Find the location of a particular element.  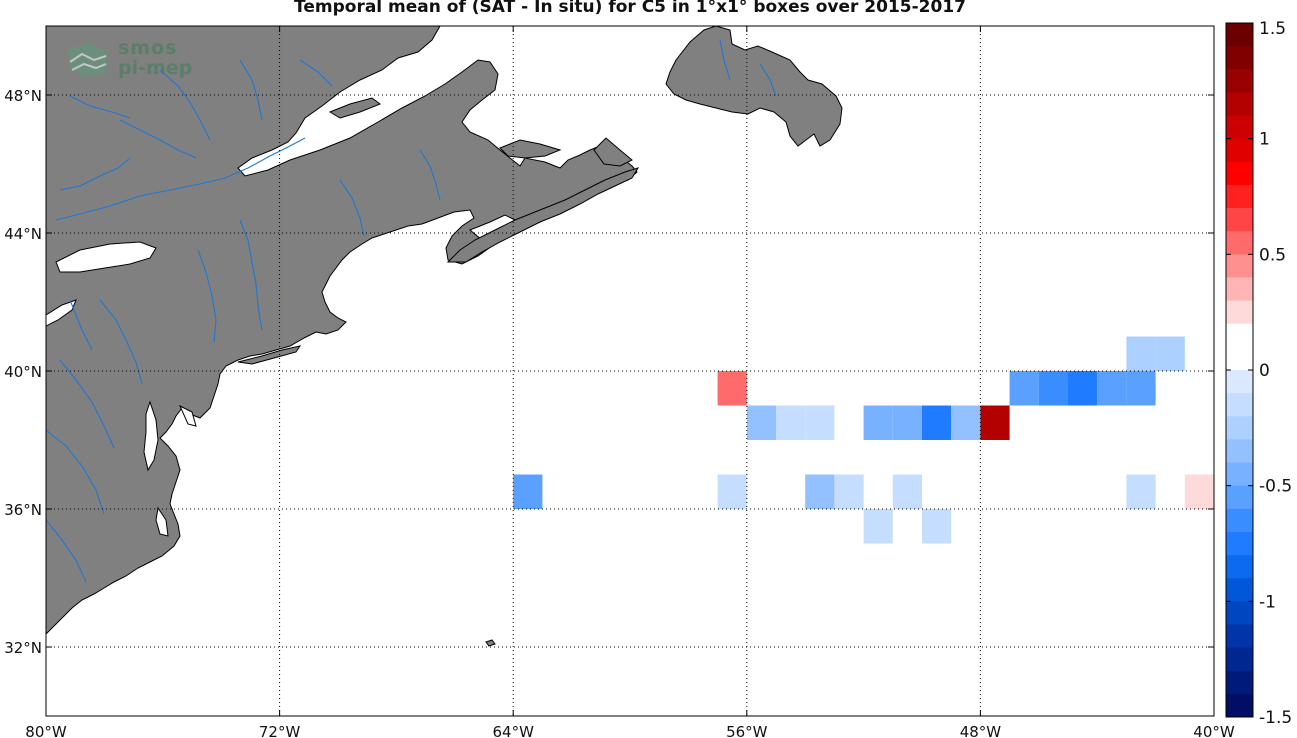

nova-scotia-land is located at coordinates (543, 215).